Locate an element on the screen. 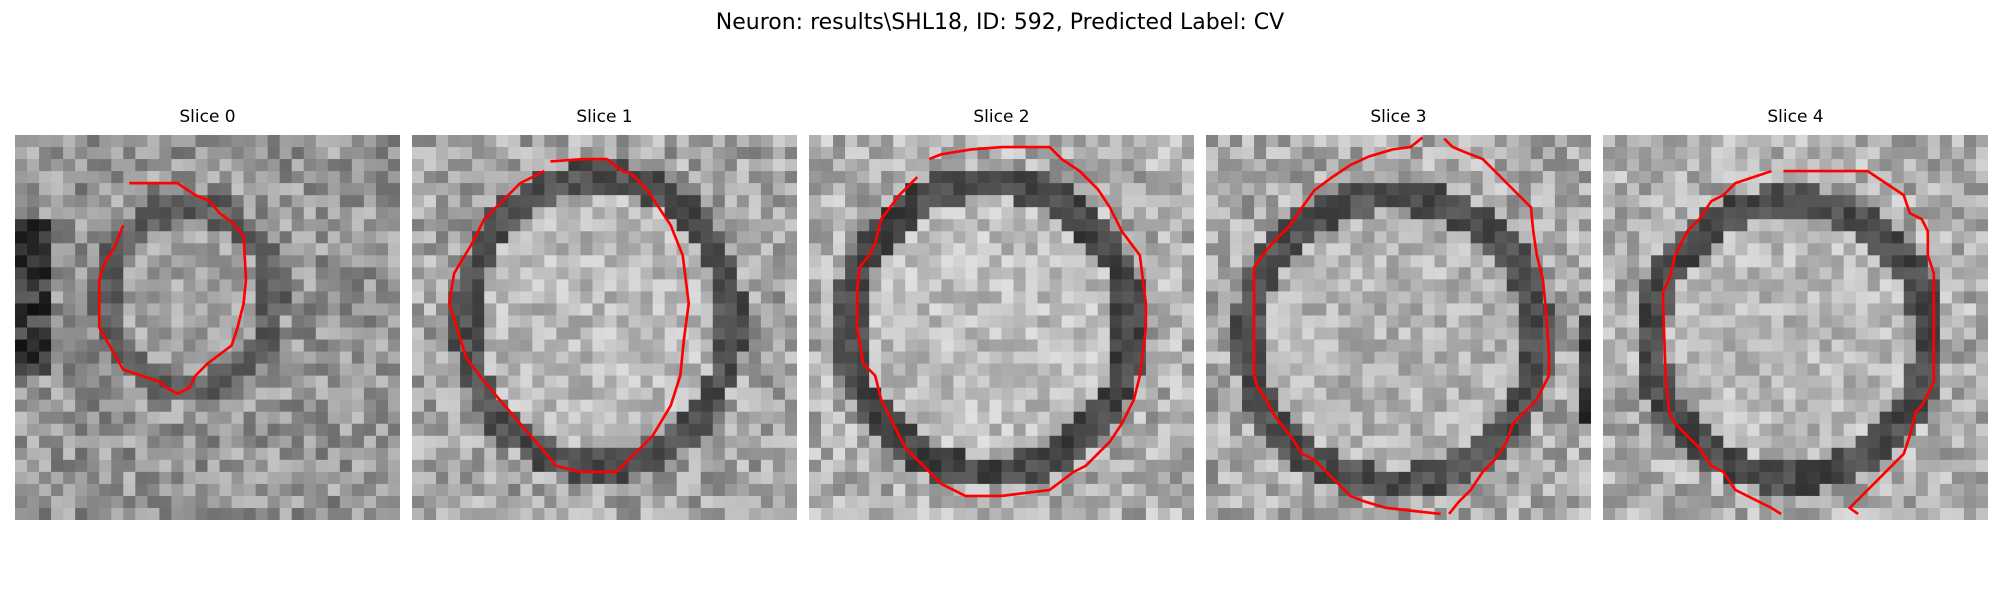  slice-panel-2: Slice 2 is located at coordinates (1001, 312).